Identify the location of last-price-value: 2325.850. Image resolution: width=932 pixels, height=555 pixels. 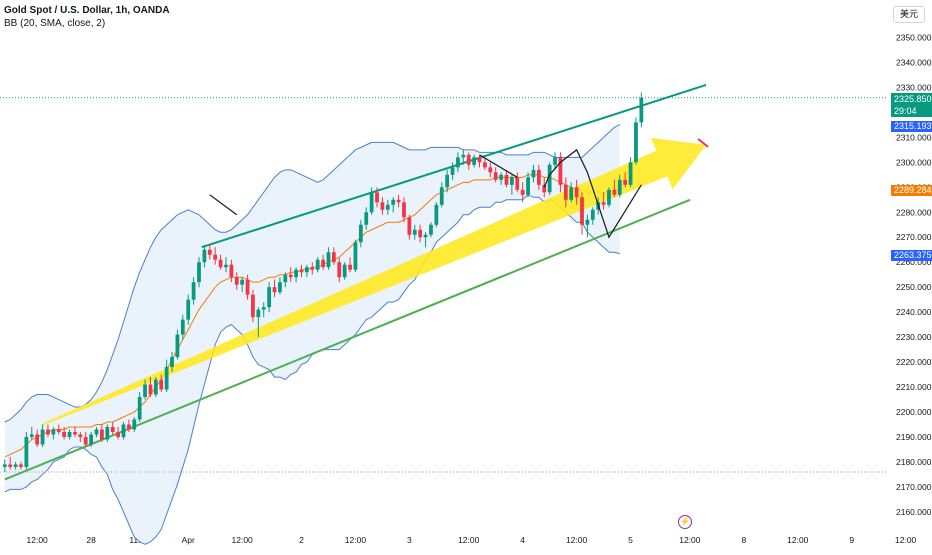
(913, 99).